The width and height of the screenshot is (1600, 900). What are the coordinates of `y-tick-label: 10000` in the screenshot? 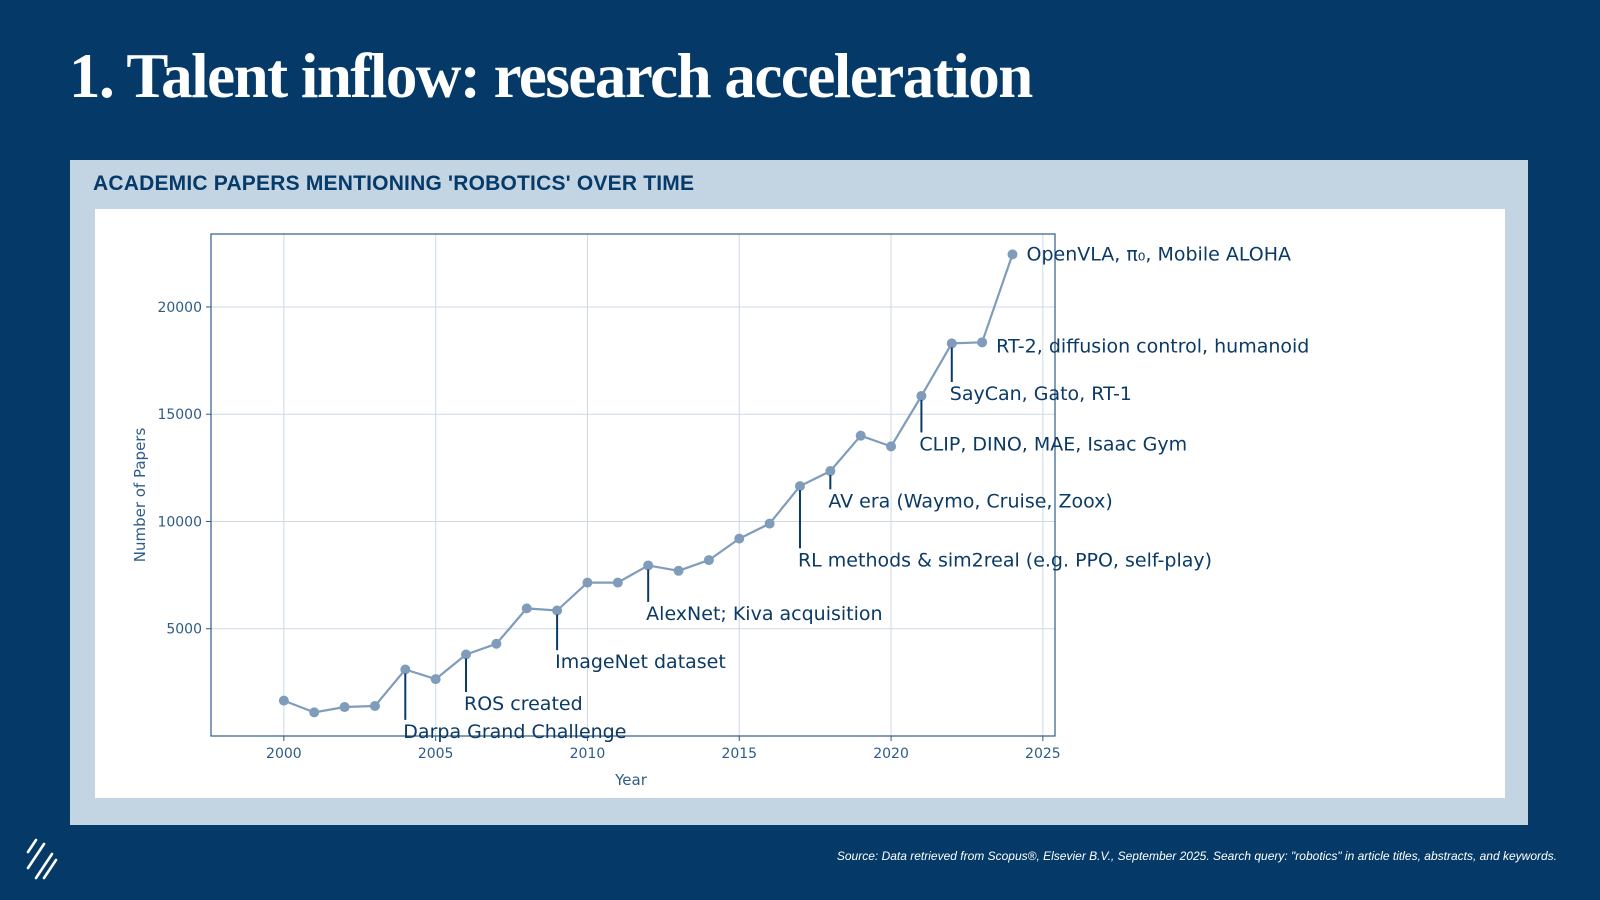 It's located at (179, 522).